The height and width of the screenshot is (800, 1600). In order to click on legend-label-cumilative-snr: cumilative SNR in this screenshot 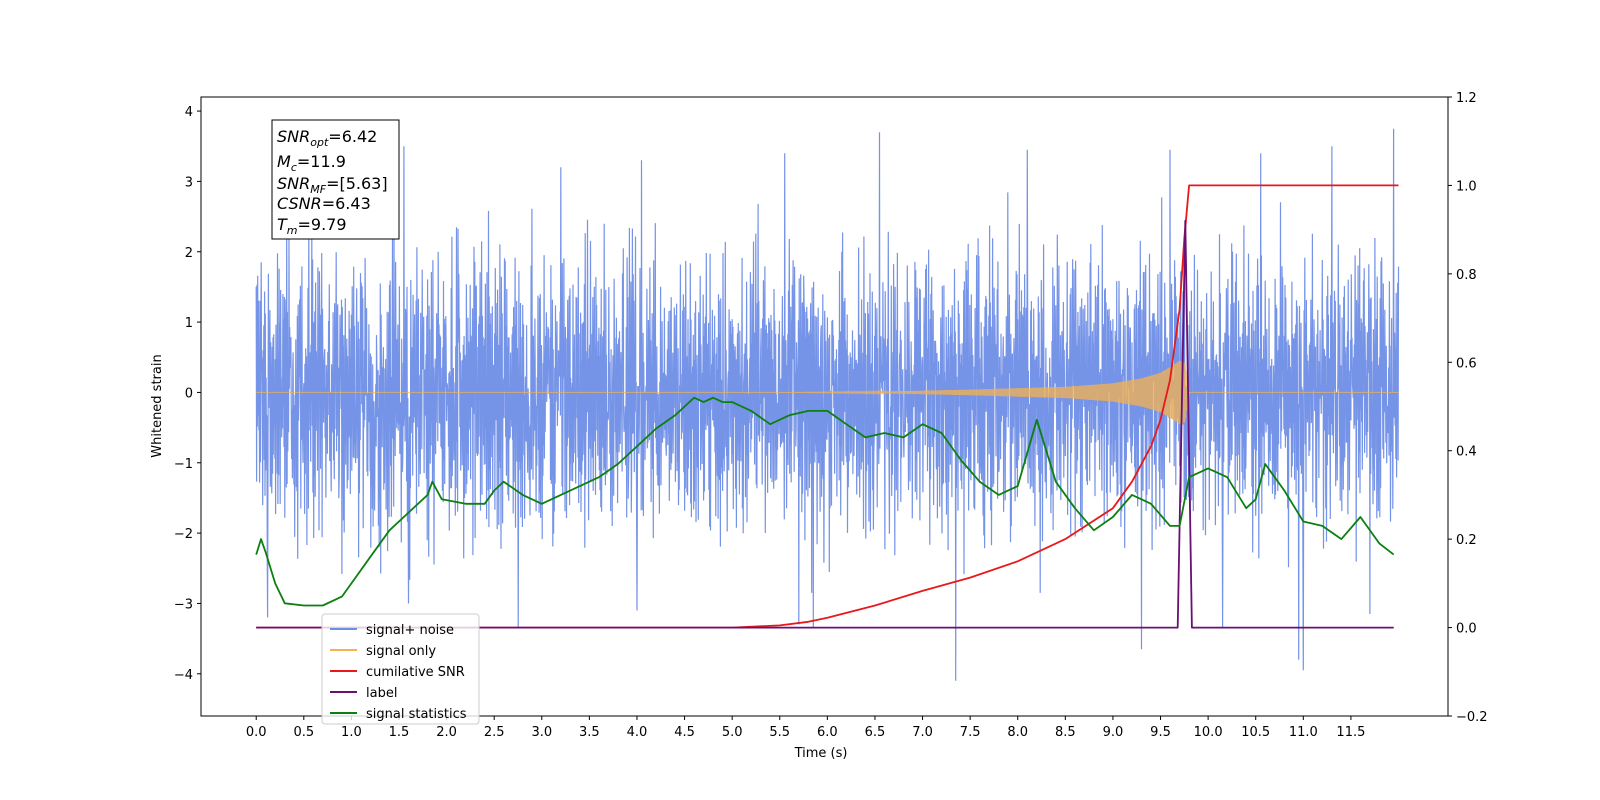, I will do `click(415, 672)`.